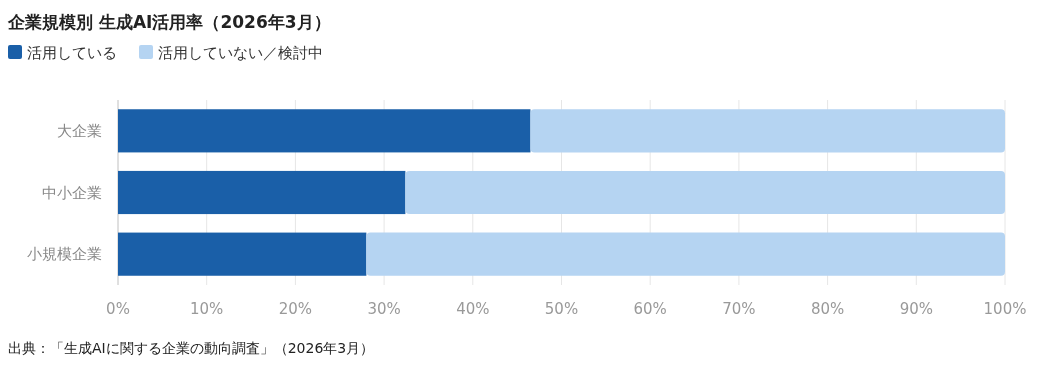 This screenshot has width=1039, height=372. I want to click on x-tick-label: 30%, so click(384, 309).